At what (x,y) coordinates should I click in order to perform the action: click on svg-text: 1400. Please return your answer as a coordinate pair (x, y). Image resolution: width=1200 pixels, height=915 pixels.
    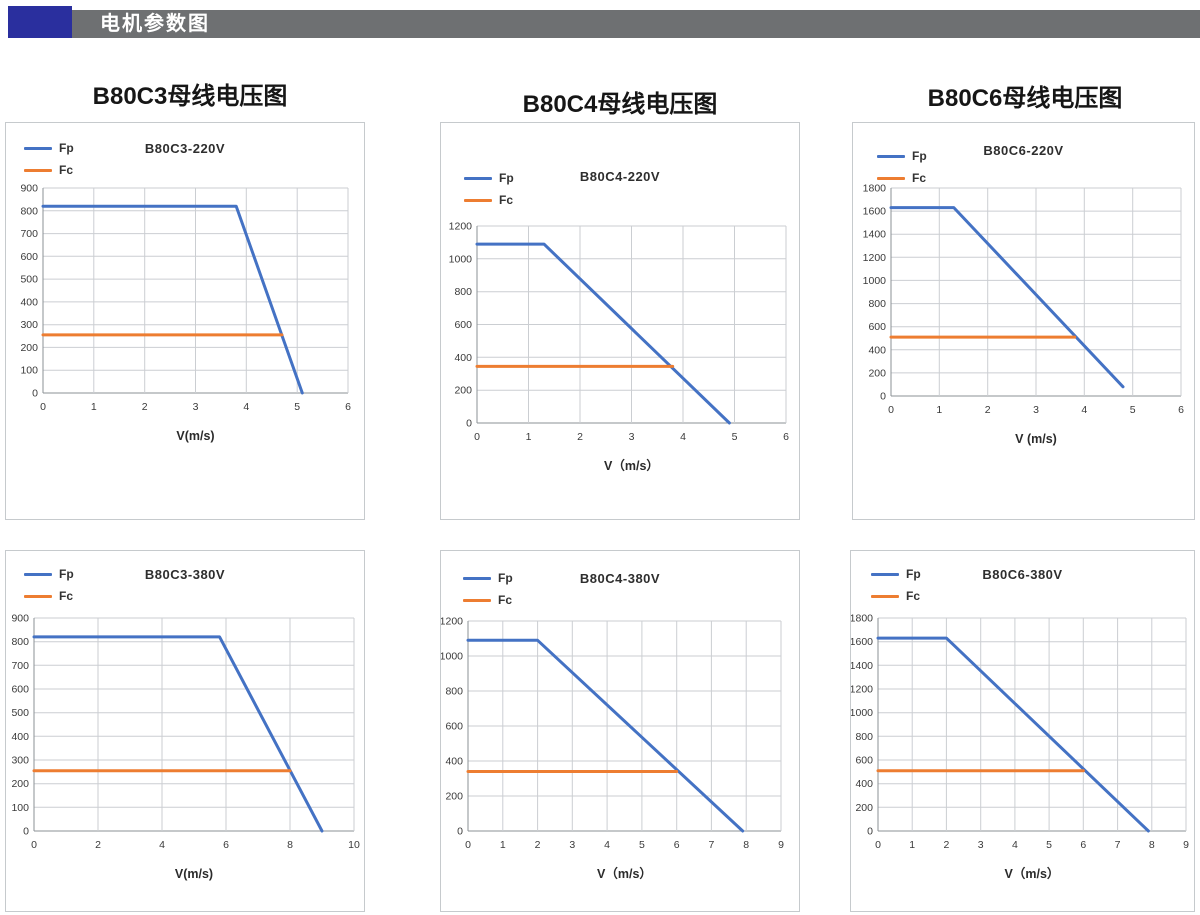
    Looking at the image, I should click on (862, 666).